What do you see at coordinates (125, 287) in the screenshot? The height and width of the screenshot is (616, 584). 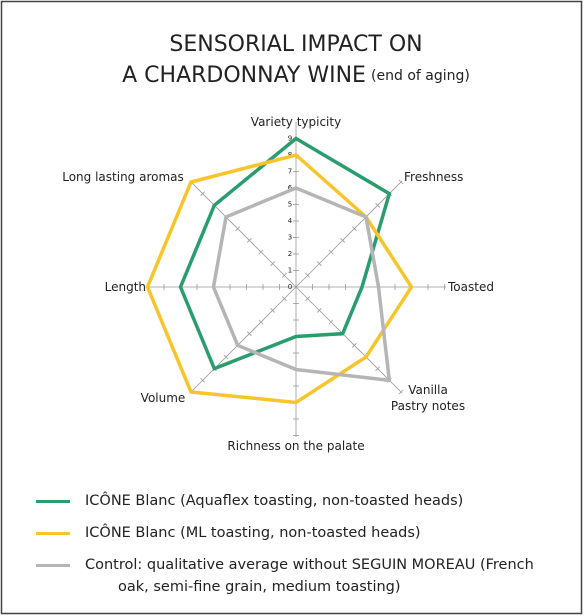 I see `axis-label: Length` at bounding box center [125, 287].